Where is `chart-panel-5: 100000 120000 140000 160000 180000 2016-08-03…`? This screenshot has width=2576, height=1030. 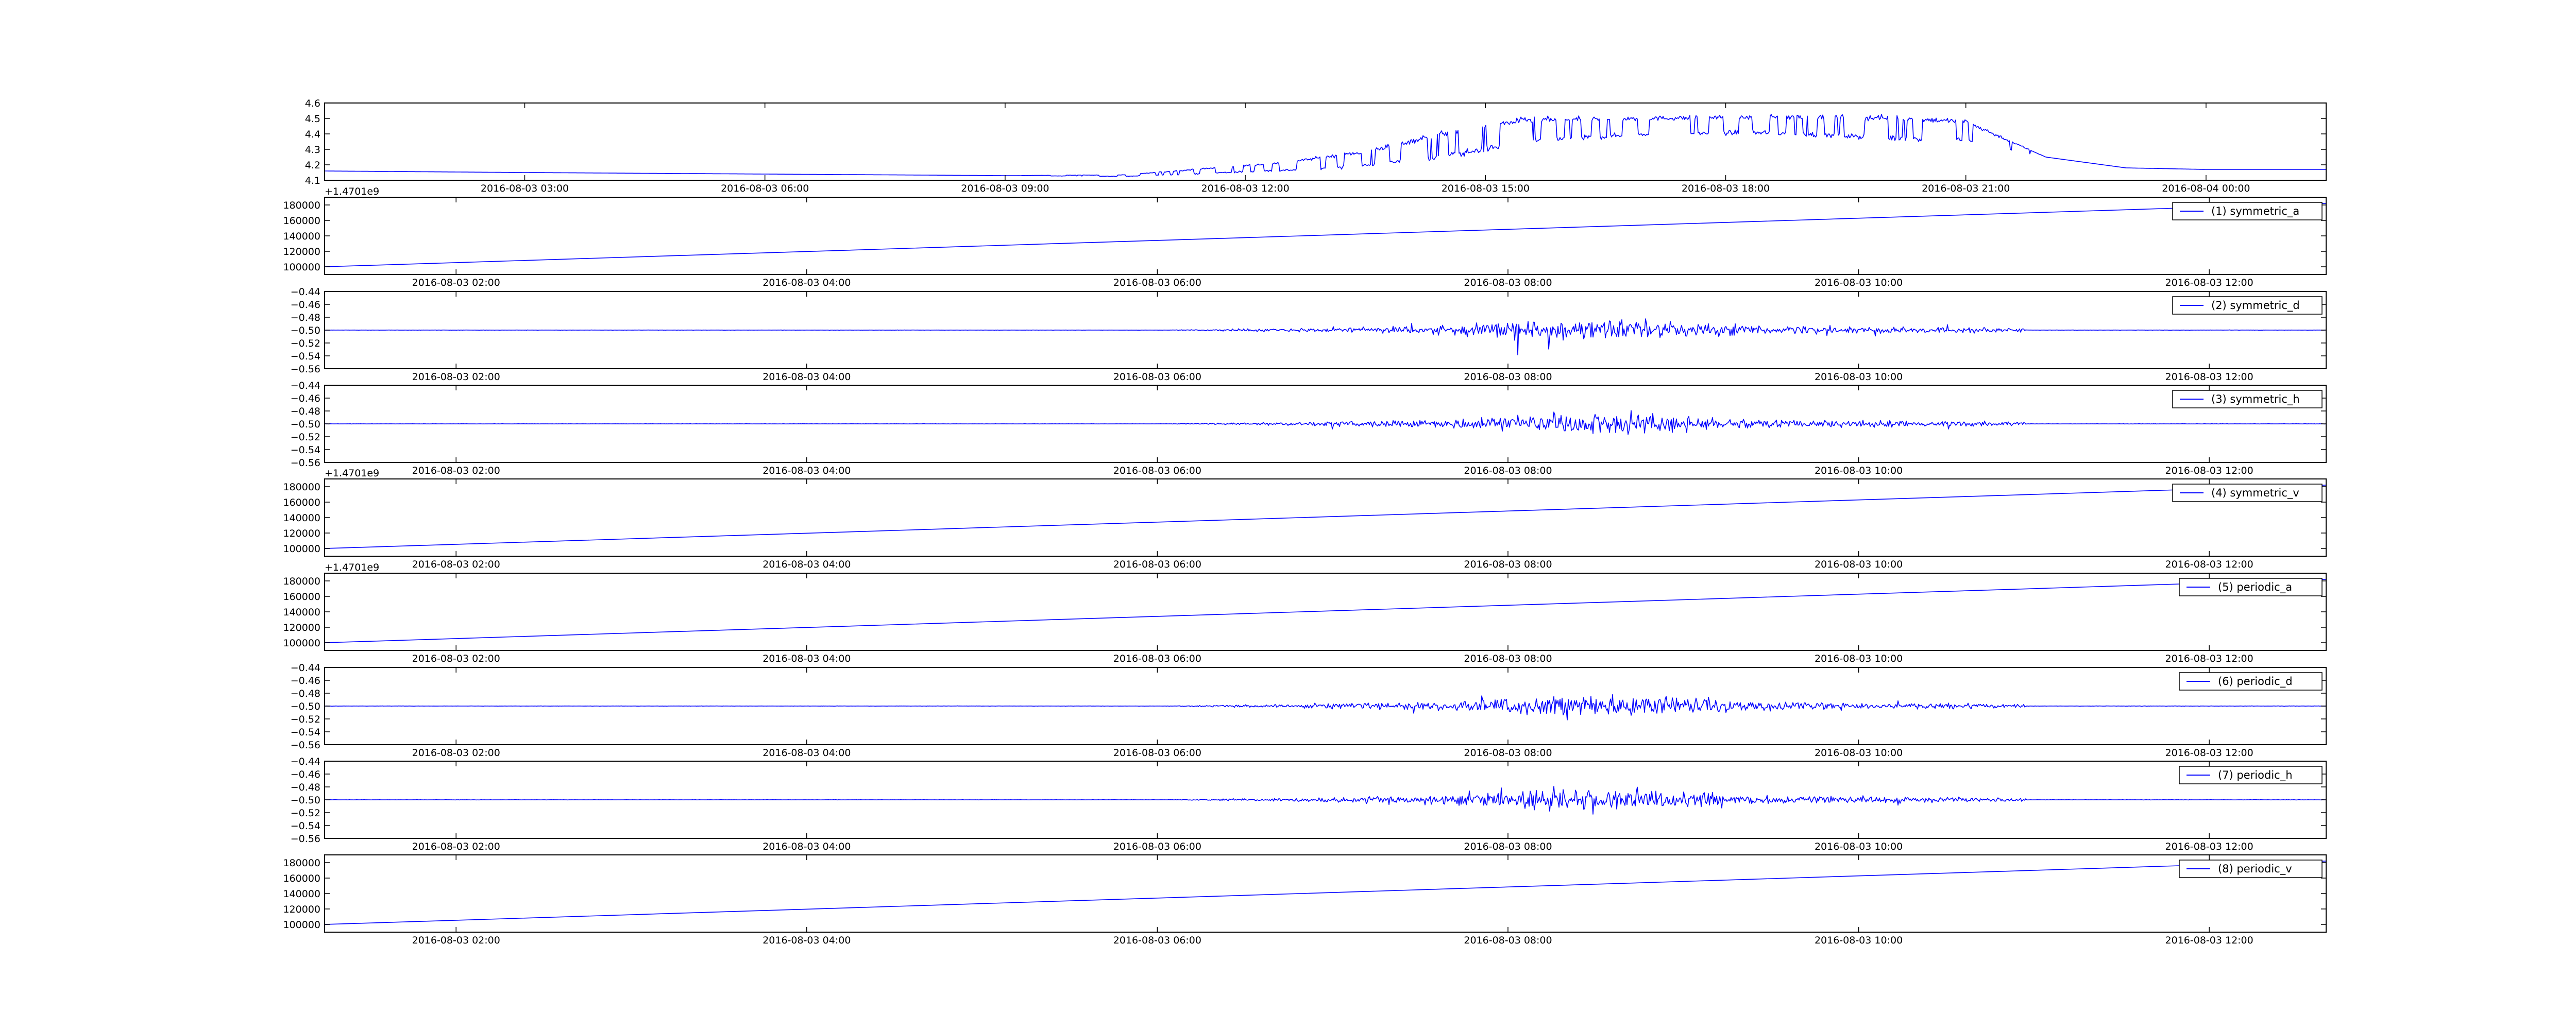
chart-panel-5: 100000 120000 140000 160000 180000 2016-08-03… is located at coordinates (1305, 519).